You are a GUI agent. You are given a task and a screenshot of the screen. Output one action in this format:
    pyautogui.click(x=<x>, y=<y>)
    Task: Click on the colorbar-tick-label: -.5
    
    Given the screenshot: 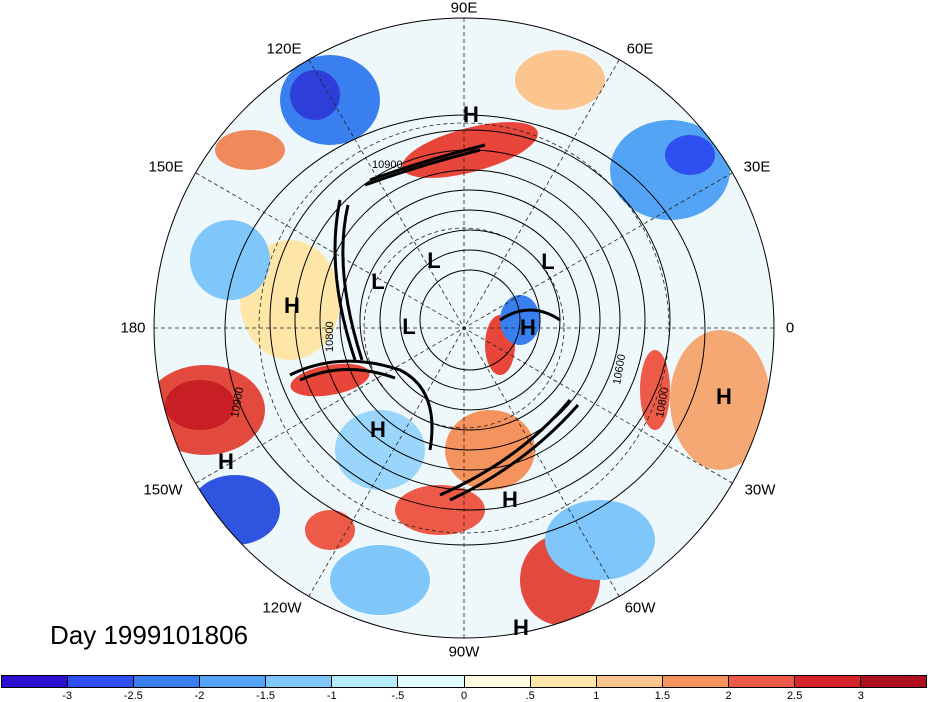 What is the action you would take?
    pyautogui.click(x=398, y=696)
    